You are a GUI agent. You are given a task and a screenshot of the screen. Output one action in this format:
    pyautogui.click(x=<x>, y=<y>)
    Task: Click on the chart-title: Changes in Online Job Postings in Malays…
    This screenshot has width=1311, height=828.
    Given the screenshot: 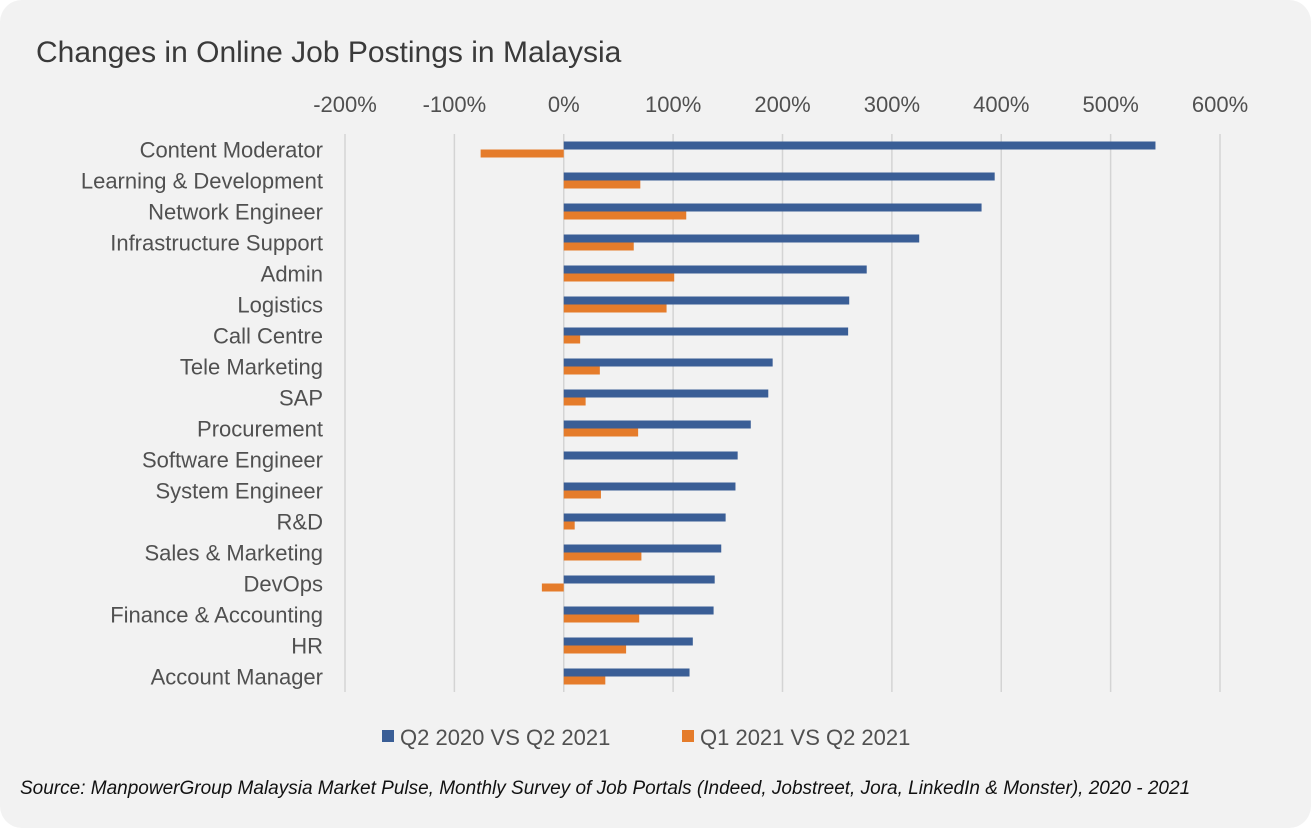 What is the action you would take?
    pyautogui.click(x=329, y=52)
    